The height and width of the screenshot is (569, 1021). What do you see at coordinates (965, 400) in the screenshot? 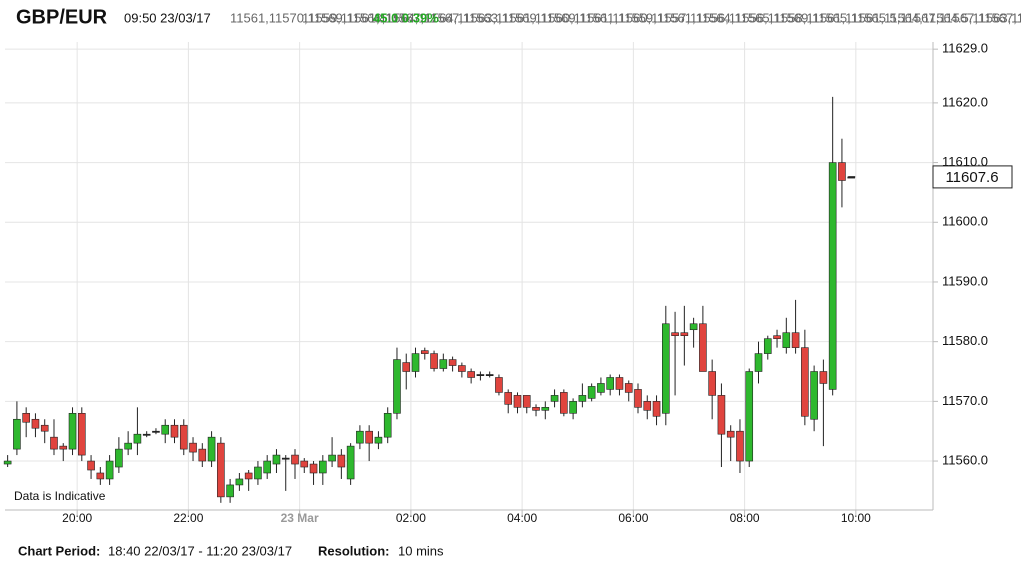
I see `y-tick-label: 11570.0` at bounding box center [965, 400].